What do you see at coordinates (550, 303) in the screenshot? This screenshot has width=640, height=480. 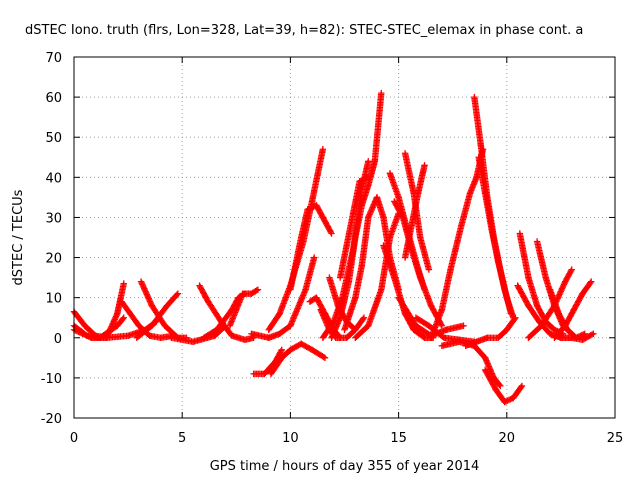 I see `series-pass-an` at bounding box center [550, 303].